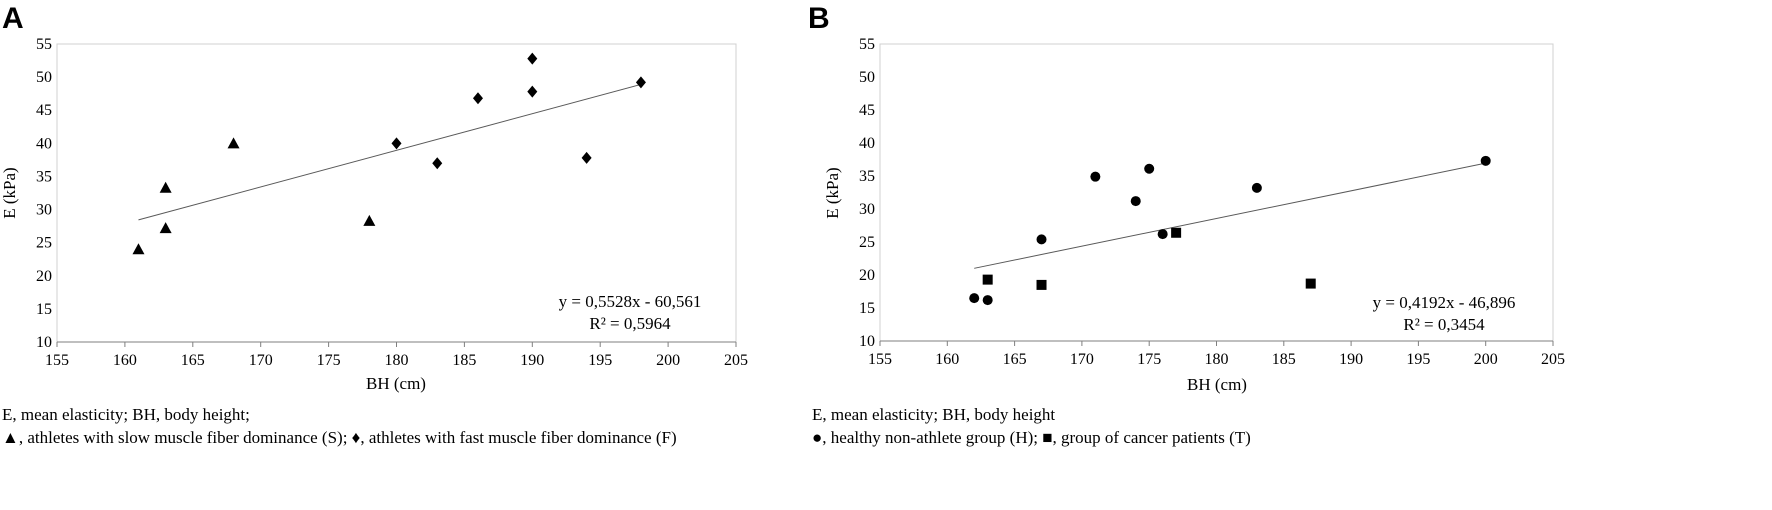 This screenshot has width=1772, height=510. Describe the element at coordinates (880, 359) in the screenshot. I see `panel-b-x-tick-label: 155` at that location.